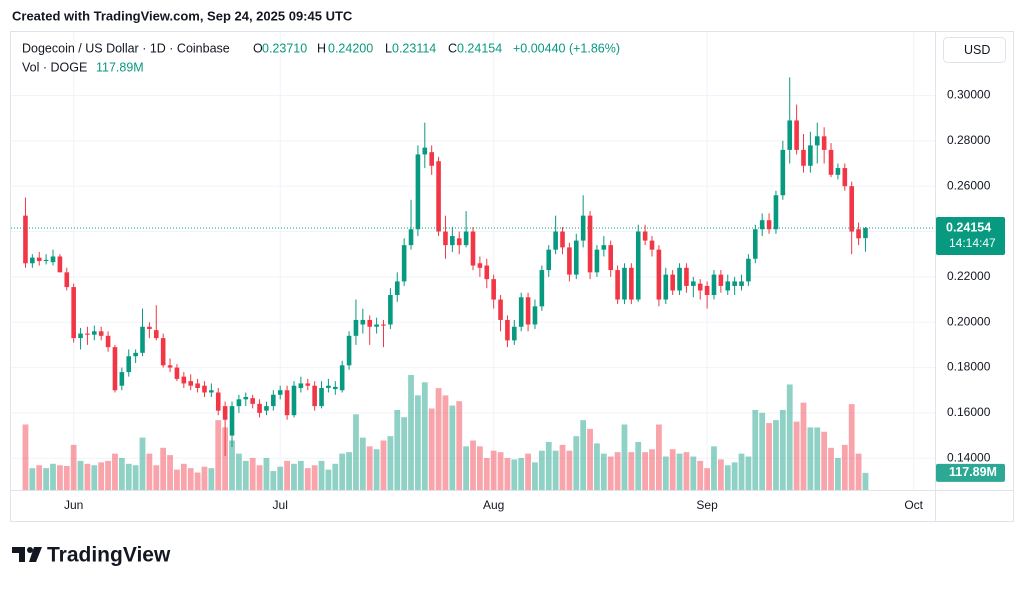  I want to click on x-tick-label: Oct, so click(913, 505).